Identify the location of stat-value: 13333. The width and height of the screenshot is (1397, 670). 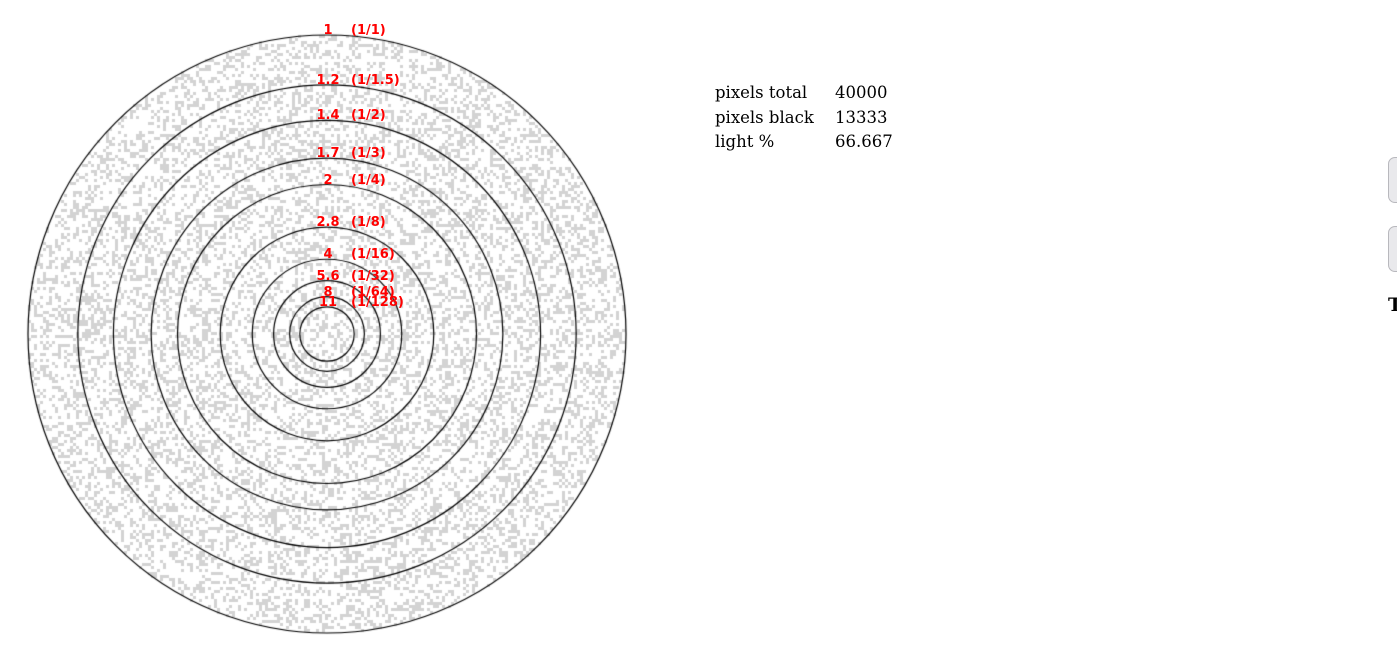
(861, 117).